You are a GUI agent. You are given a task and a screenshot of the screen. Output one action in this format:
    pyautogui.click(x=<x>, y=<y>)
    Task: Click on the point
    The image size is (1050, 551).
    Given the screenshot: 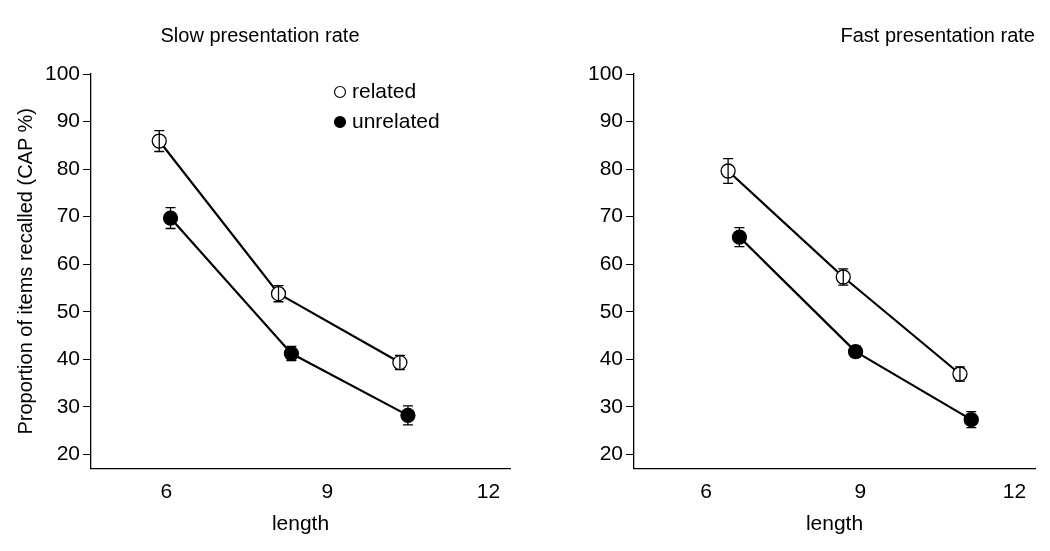 What is the action you would take?
    pyautogui.click(x=170, y=218)
    